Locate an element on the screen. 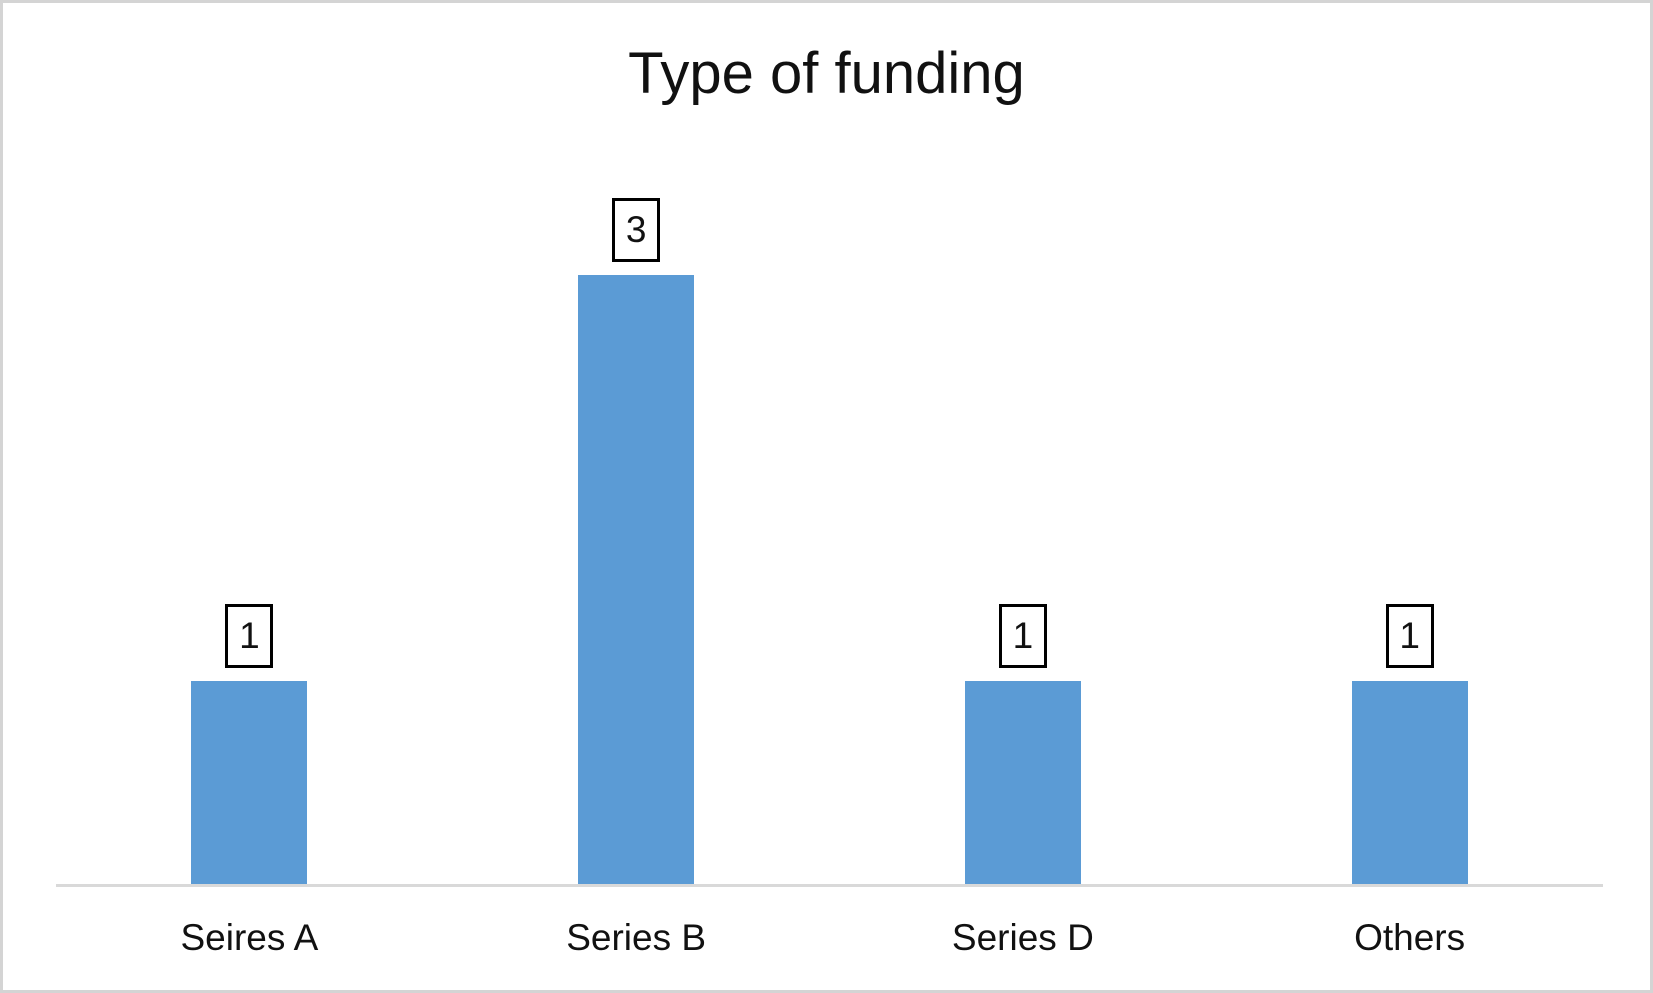  chart-title: Type of funding is located at coordinates (826, 73).